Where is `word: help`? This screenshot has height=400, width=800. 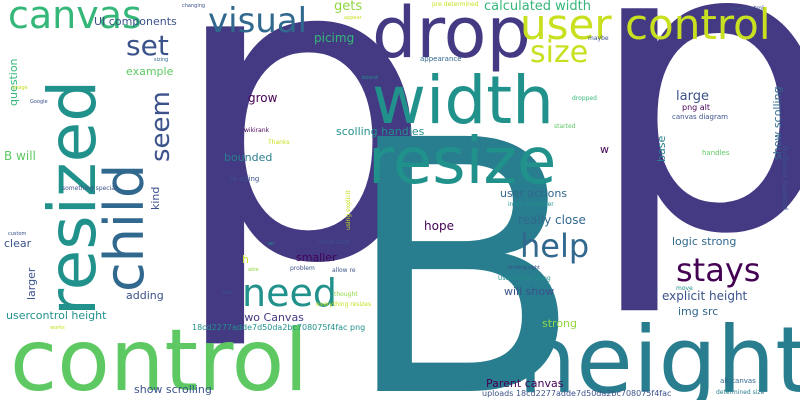 word: help is located at coordinates (555, 246).